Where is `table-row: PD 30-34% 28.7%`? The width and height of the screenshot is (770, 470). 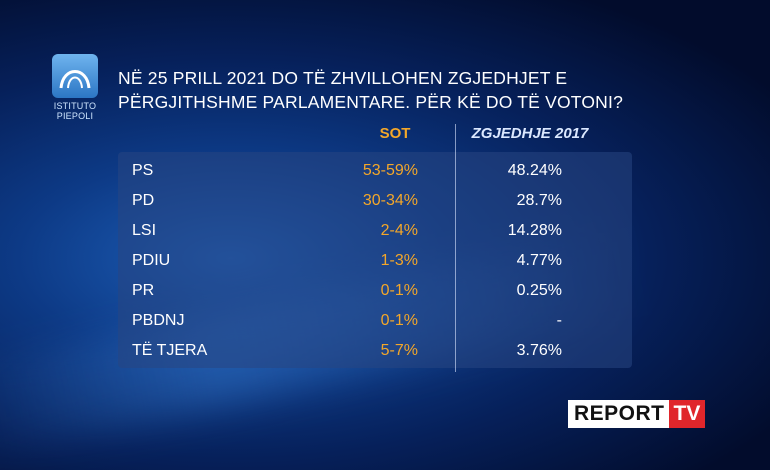
table-row: PD 30-34% 28.7% is located at coordinates (375, 201).